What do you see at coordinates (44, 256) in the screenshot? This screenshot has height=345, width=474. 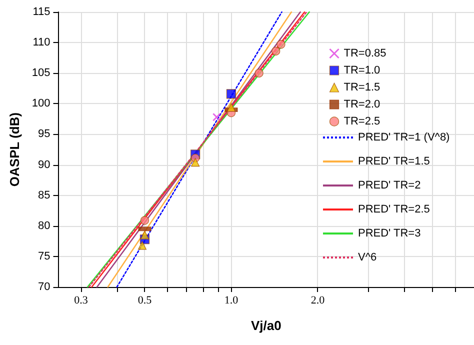 I see `y-tick-label: 75` at bounding box center [44, 256].